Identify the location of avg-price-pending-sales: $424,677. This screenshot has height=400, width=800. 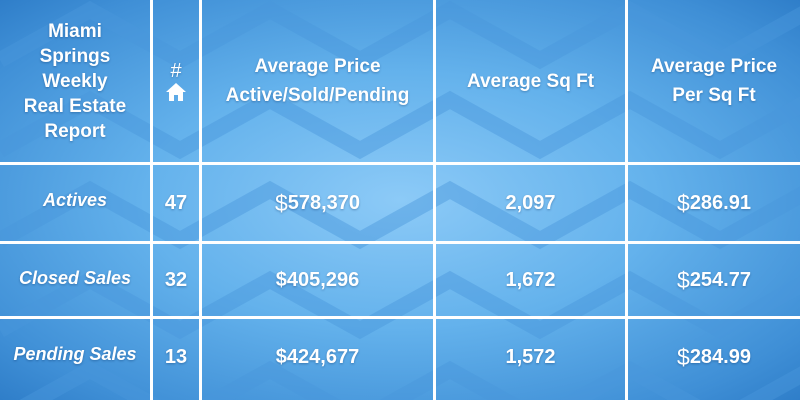
(317, 357).